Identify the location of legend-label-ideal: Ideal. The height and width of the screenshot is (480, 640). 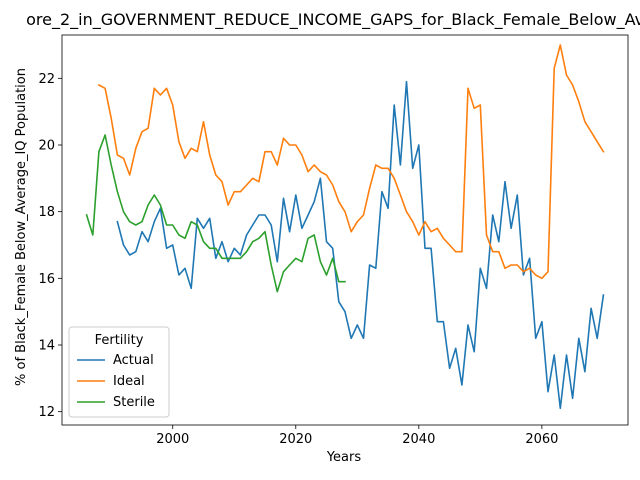
(129, 381).